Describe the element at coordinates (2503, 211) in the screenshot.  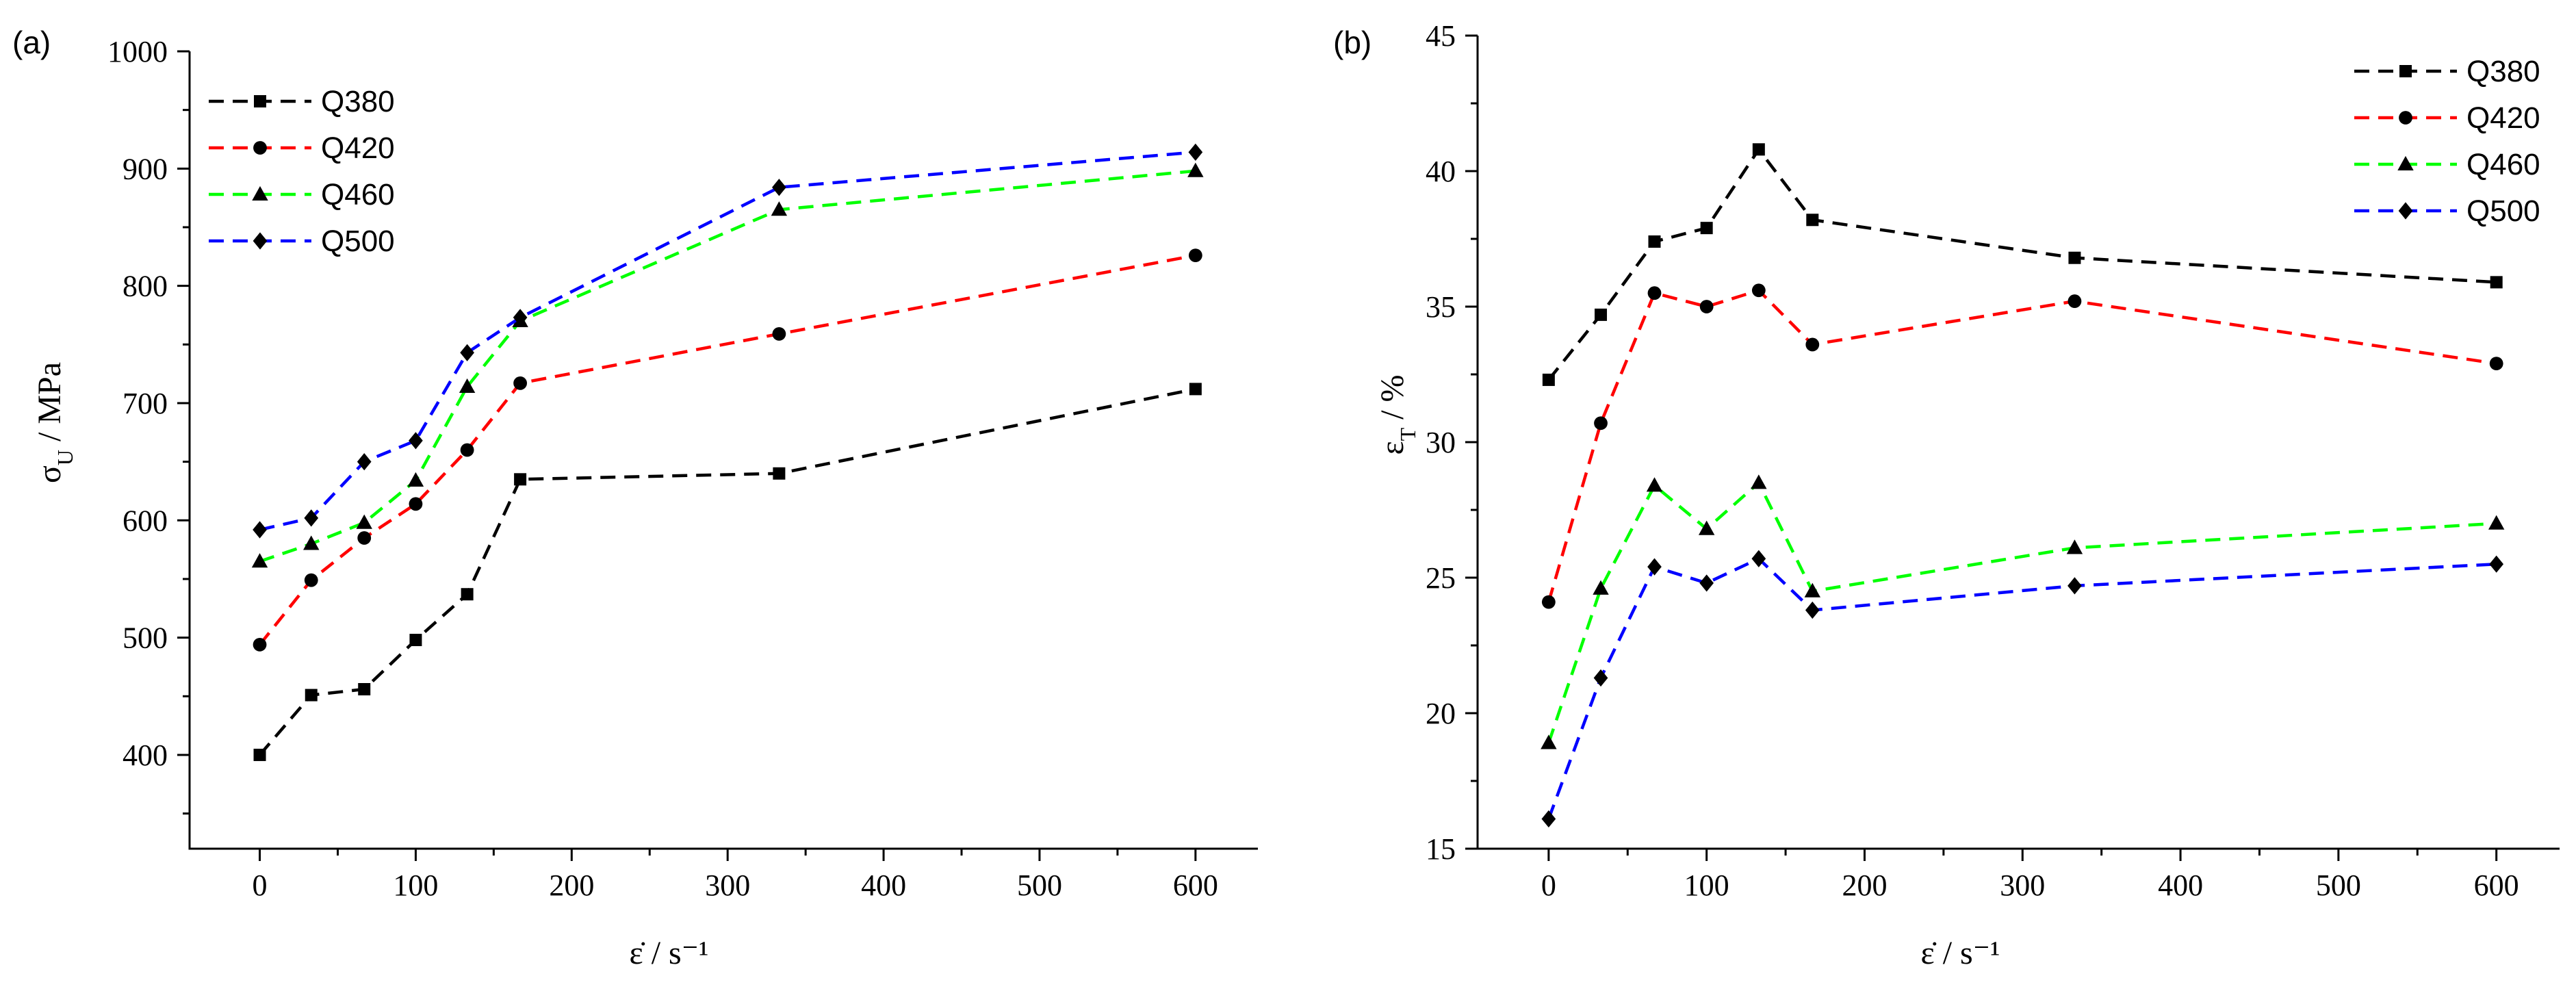
I see `legend-label: Q500` at that location.